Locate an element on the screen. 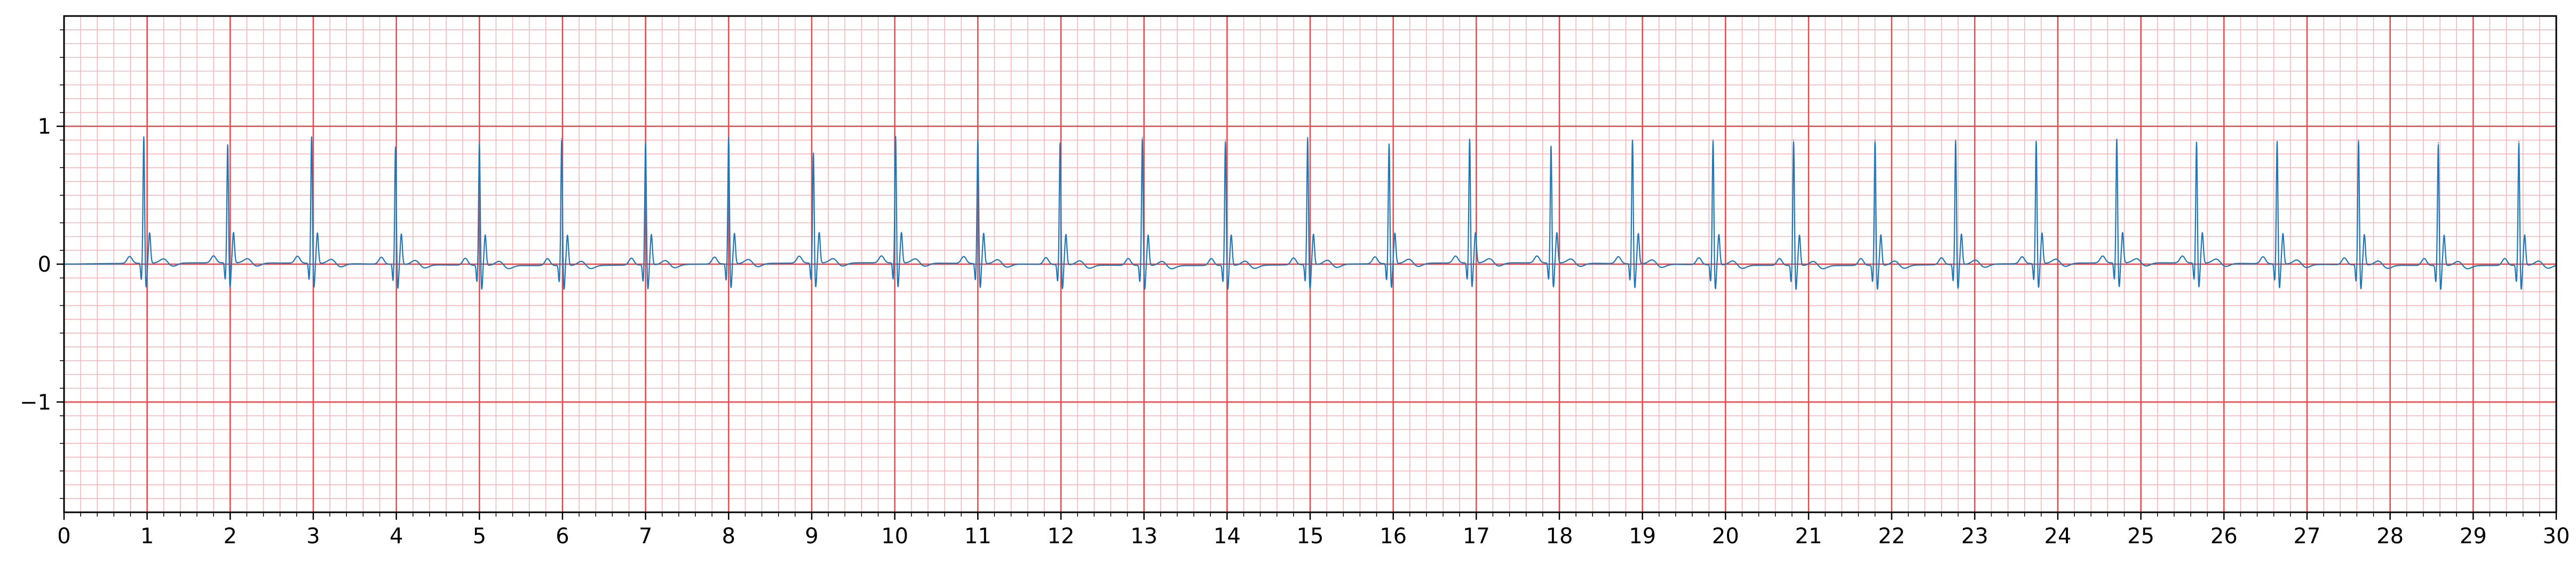 The height and width of the screenshot is (563, 2576). x-tick-label: 0 is located at coordinates (63, 536).